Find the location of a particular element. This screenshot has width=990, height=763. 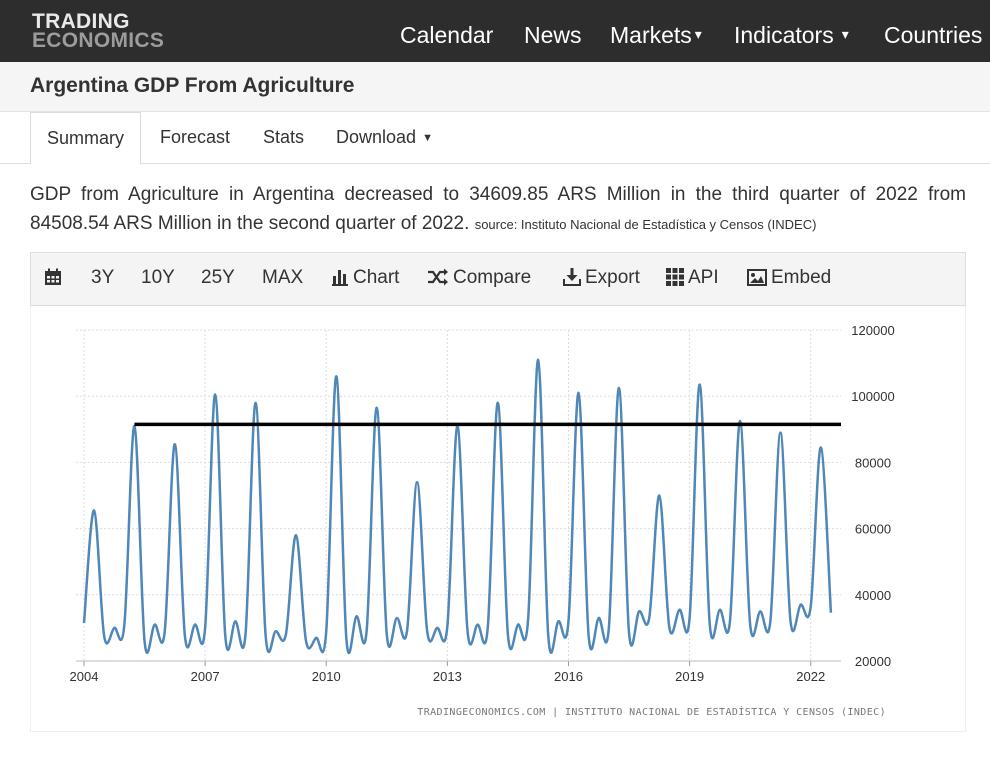

image-icon is located at coordinates (757, 277).